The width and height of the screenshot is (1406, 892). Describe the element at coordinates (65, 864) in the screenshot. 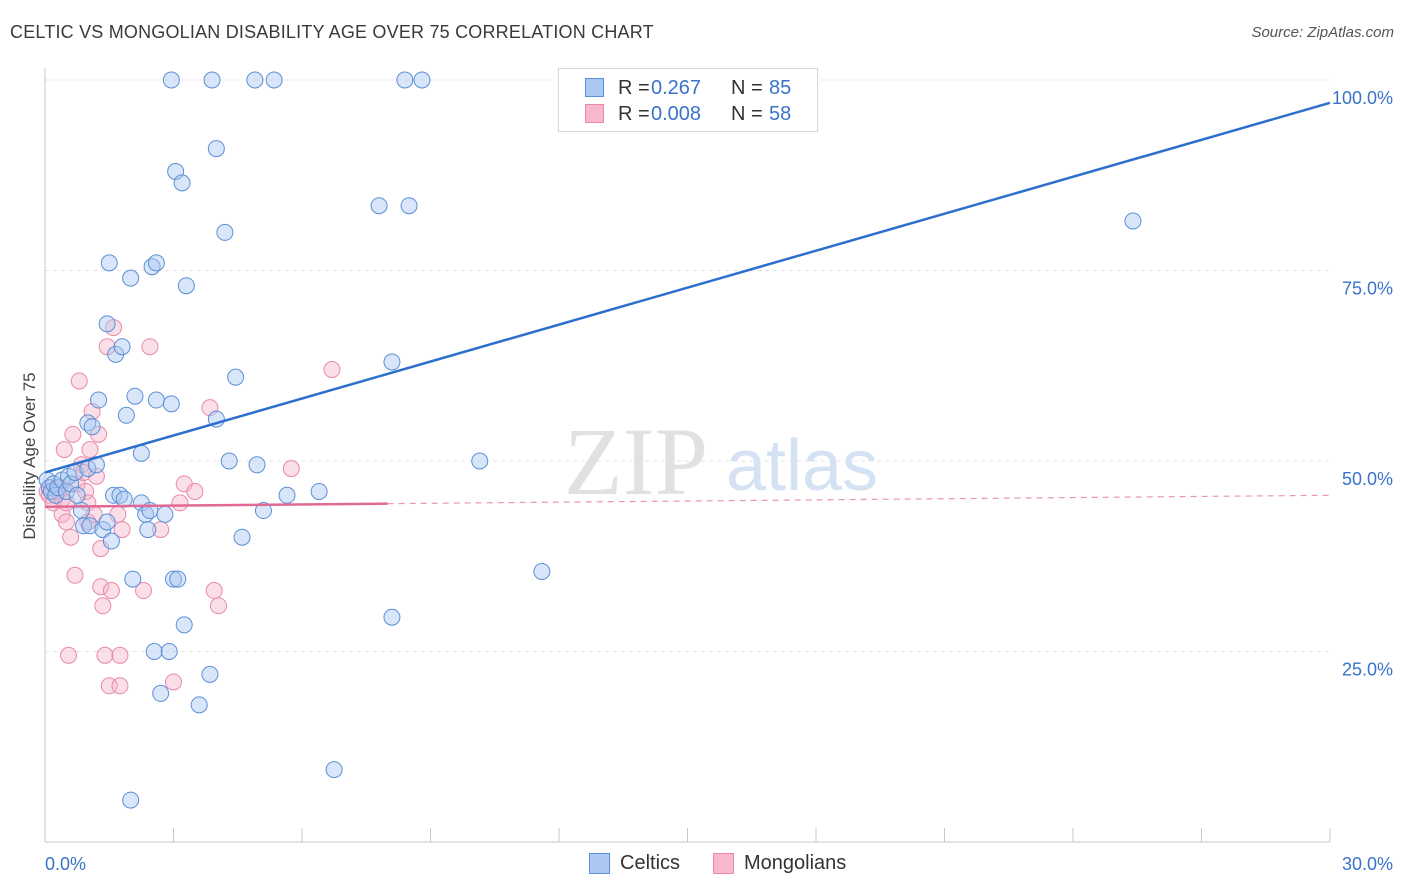

I see `x-tick-label-min: 0.0%` at that location.